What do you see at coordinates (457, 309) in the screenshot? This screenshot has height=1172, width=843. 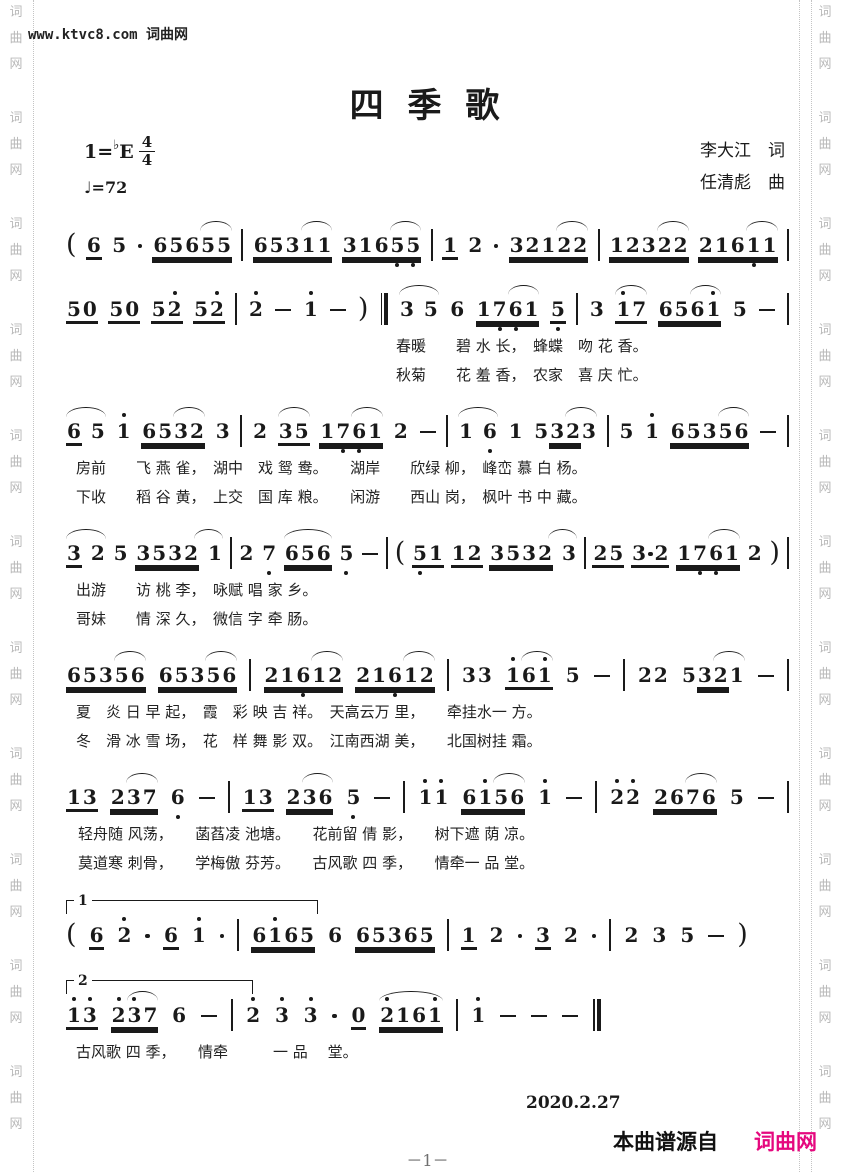 I see `note-group: 6` at bounding box center [457, 309].